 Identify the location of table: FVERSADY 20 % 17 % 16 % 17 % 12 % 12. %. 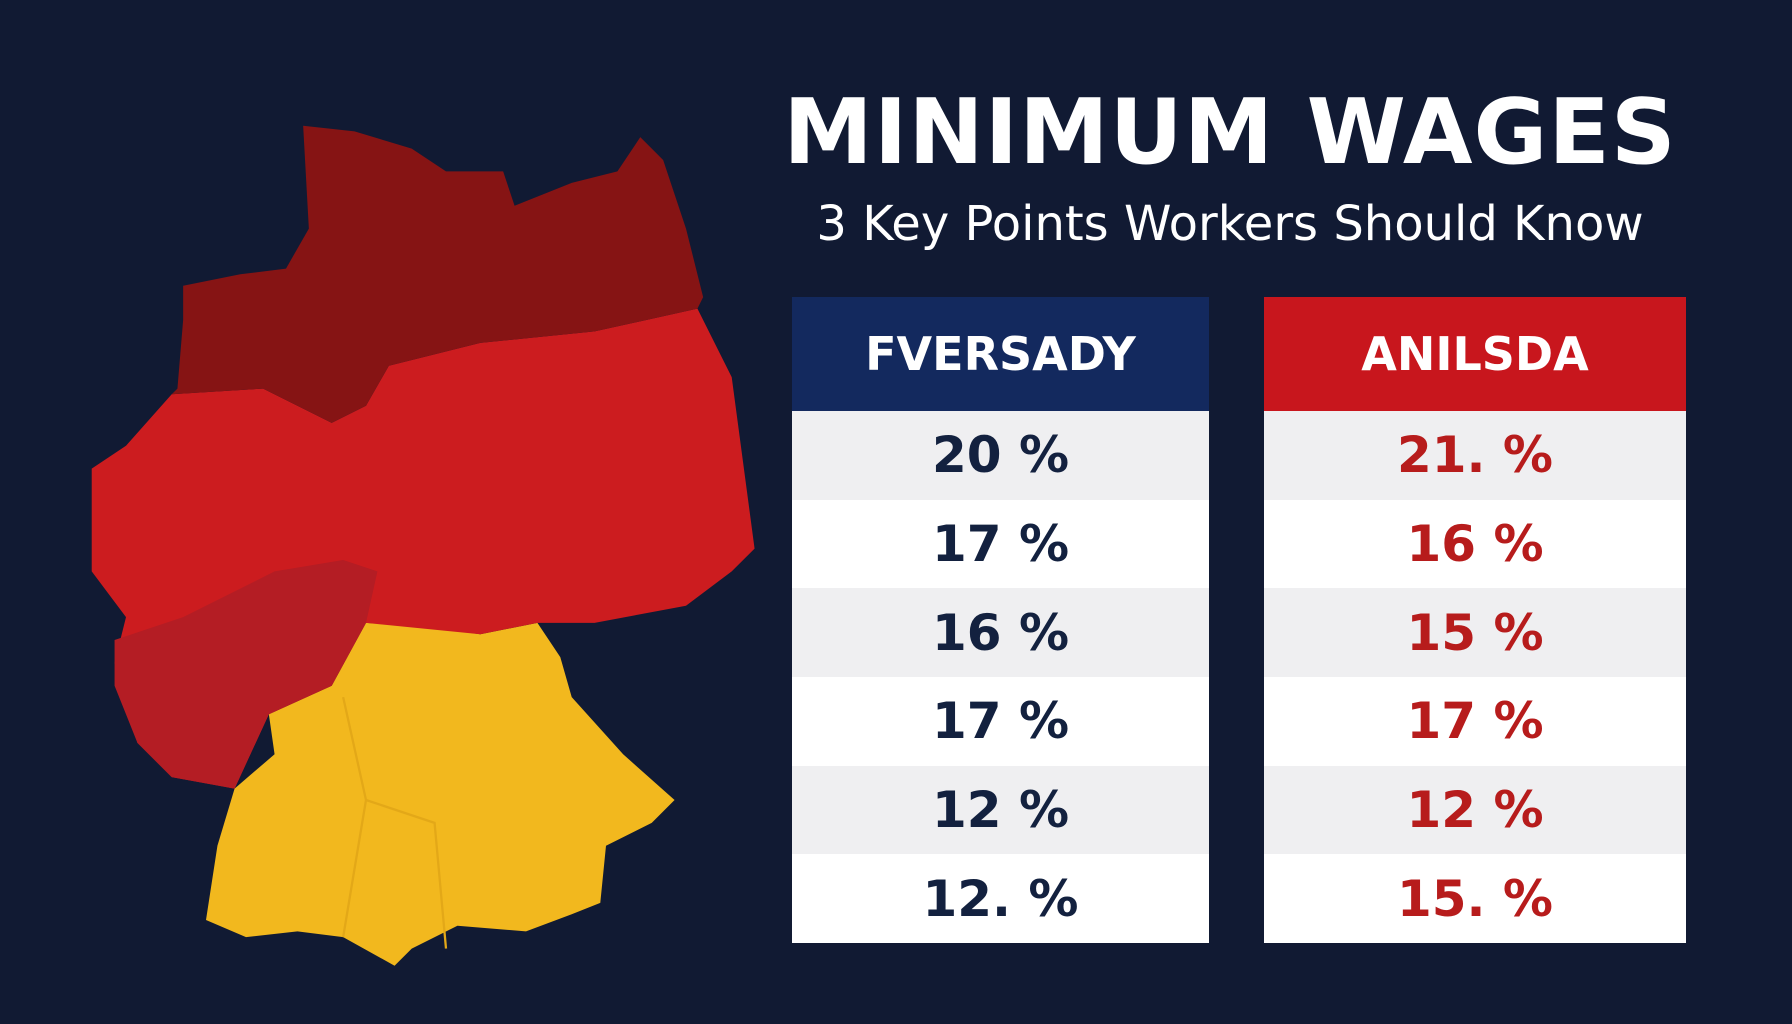
(1000, 620).